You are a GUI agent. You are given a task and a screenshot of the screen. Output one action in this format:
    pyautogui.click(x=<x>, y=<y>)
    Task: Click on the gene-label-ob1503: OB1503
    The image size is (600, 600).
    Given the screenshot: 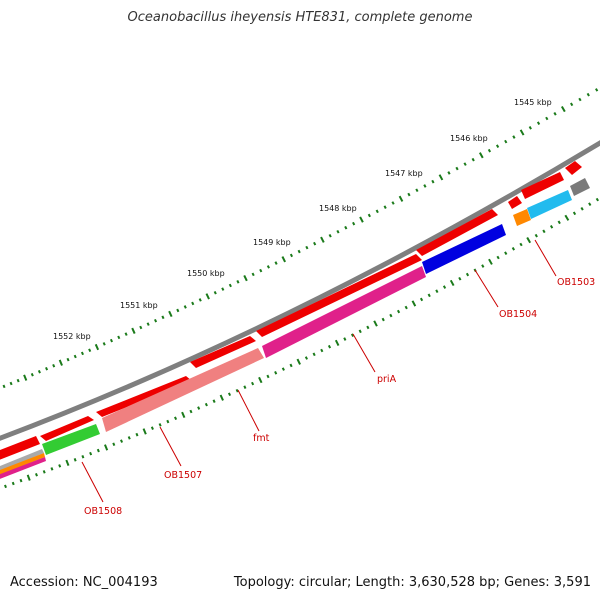 What is the action you would take?
    pyautogui.click(x=576, y=282)
    